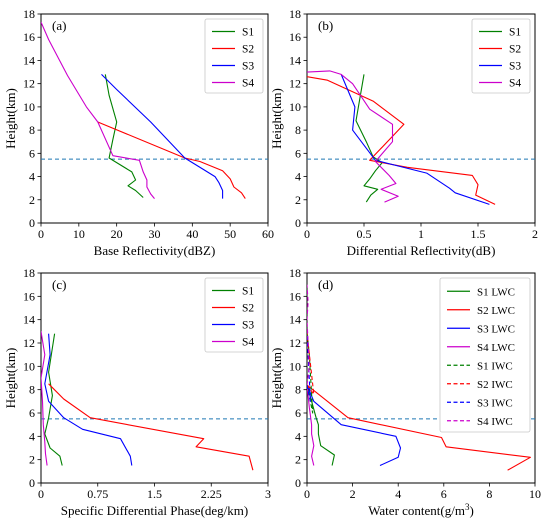 The image size is (550, 524). What do you see at coordinates (535, 234) in the screenshot?
I see `x-tick-label: 2` at bounding box center [535, 234].